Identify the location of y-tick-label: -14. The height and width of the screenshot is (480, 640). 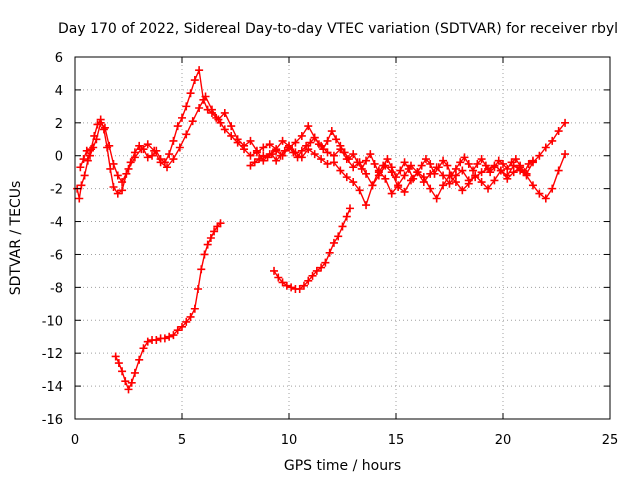
(52, 387).